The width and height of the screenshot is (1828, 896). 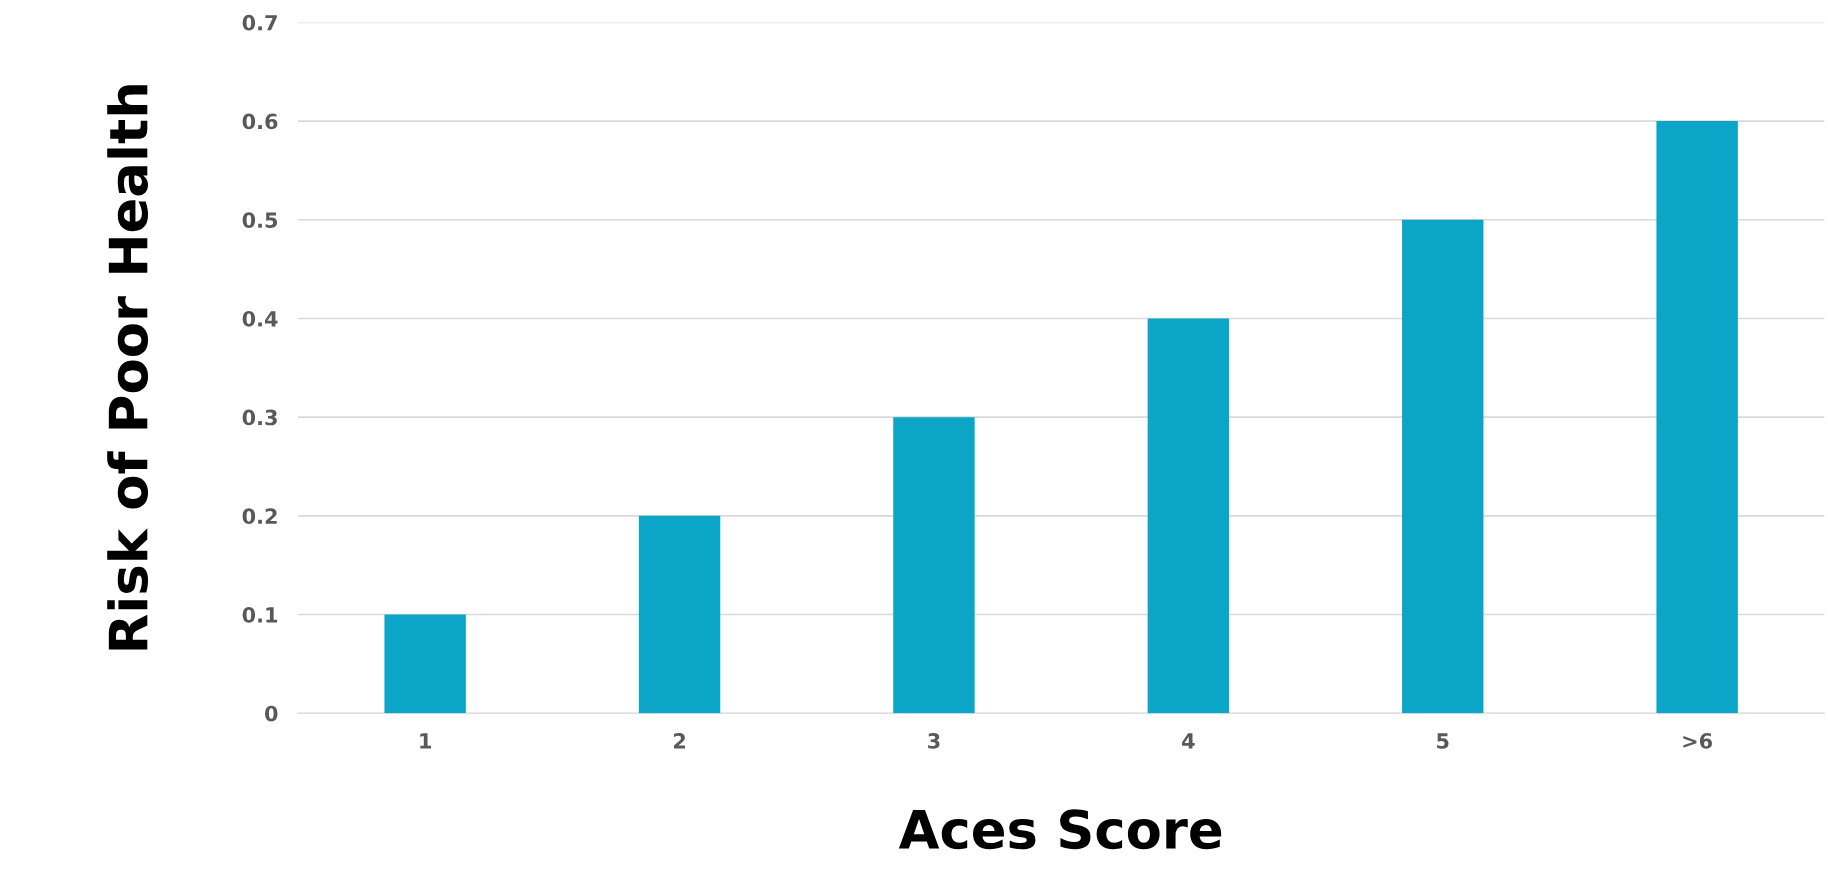 What do you see at coordinates (425, 741) in the screenshot?
I see `x-tick-label: 1` at bounding box center [425, 741].